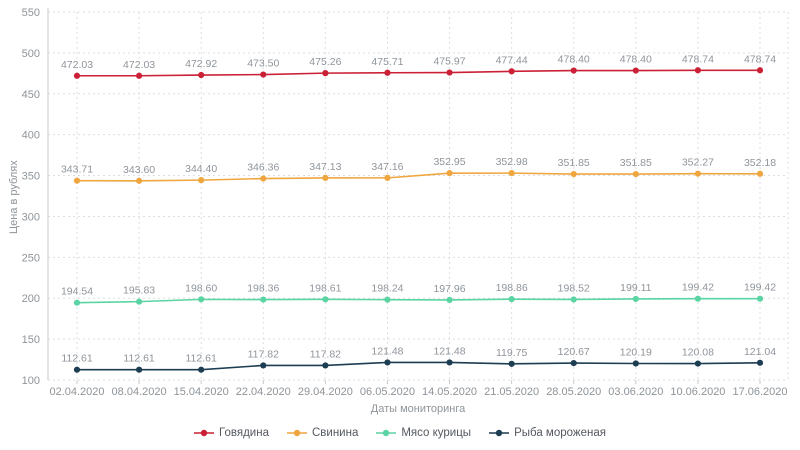 The width and height of the screenshot is (800, 450). What do you see at coordinates (423, 433) in the screenshot?
I see `legend-item-2: Мясо курицы` at bounding box center [423, 433].